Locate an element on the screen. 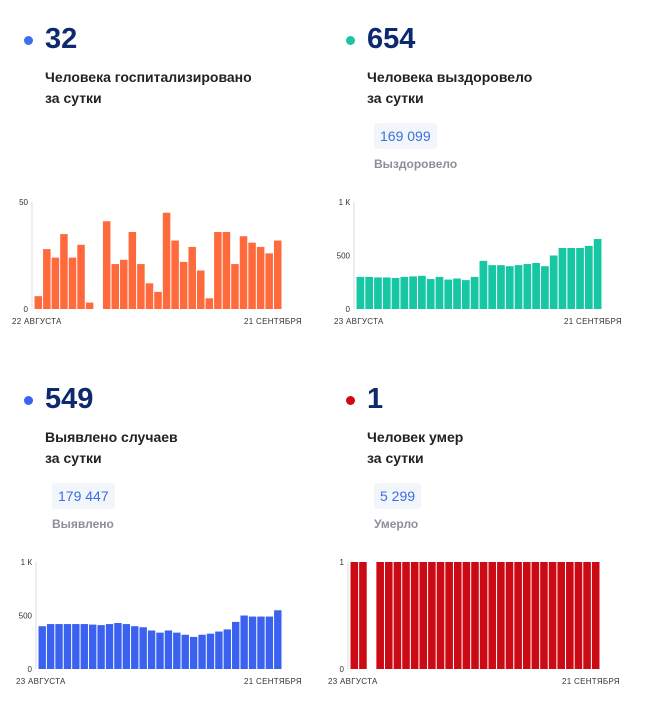 Image resolution: width=650 pixels, height=717 pixels. hospitalized-count: 32 is located at coordinates (61, 39).